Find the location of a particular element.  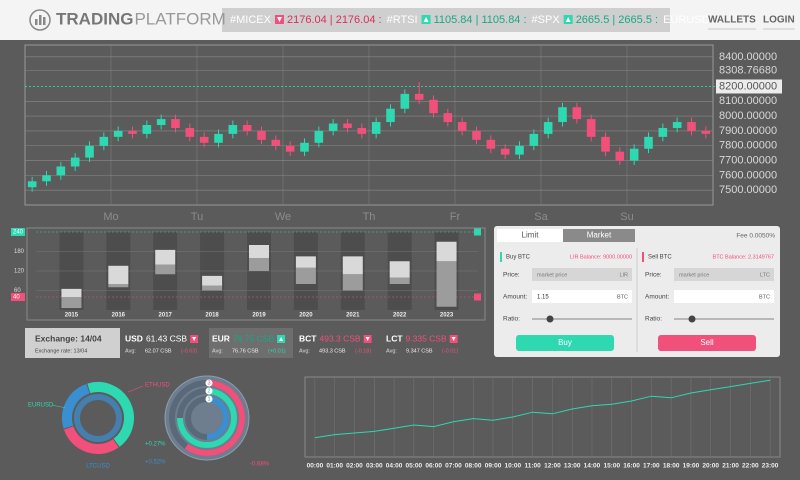

logo-icon is located at coordinates (40, 20).